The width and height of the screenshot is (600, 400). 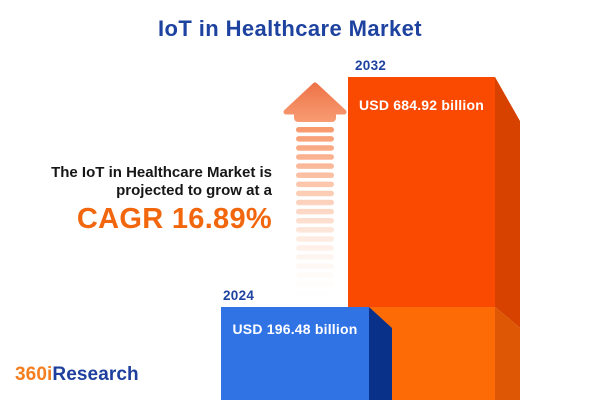 What do you see at coordinates (421, 192) in the screenshot?
I see `bar-2032-front-upper` at bounding box center [421, 192].